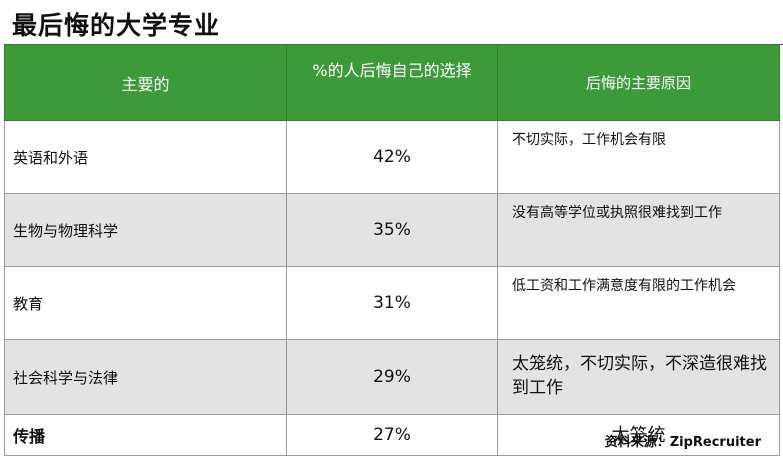  I want to click on reason-cell: 太笼统, so click(638, 435).